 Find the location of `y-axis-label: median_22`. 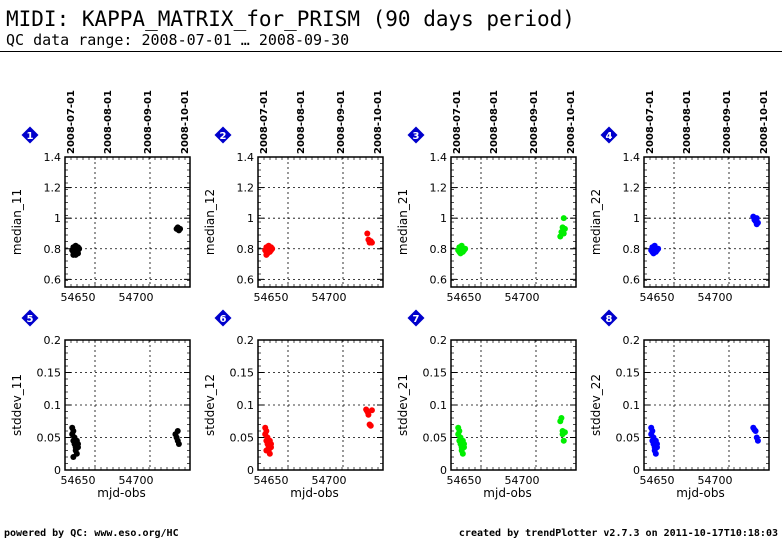

y-axis-label: median_22 is located at coordinates (596, 222).